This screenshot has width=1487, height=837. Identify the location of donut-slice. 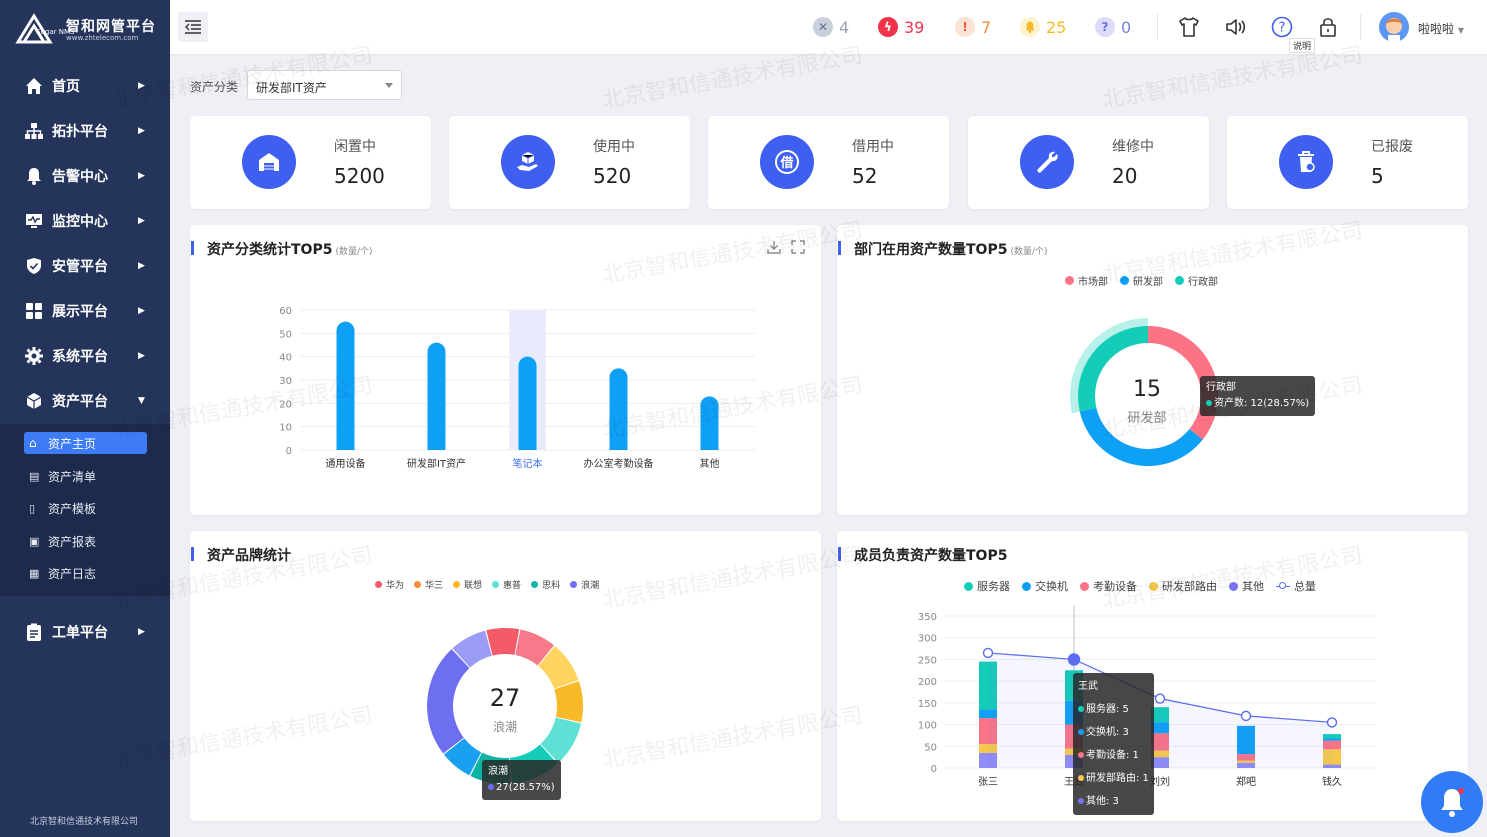
(558, 667).